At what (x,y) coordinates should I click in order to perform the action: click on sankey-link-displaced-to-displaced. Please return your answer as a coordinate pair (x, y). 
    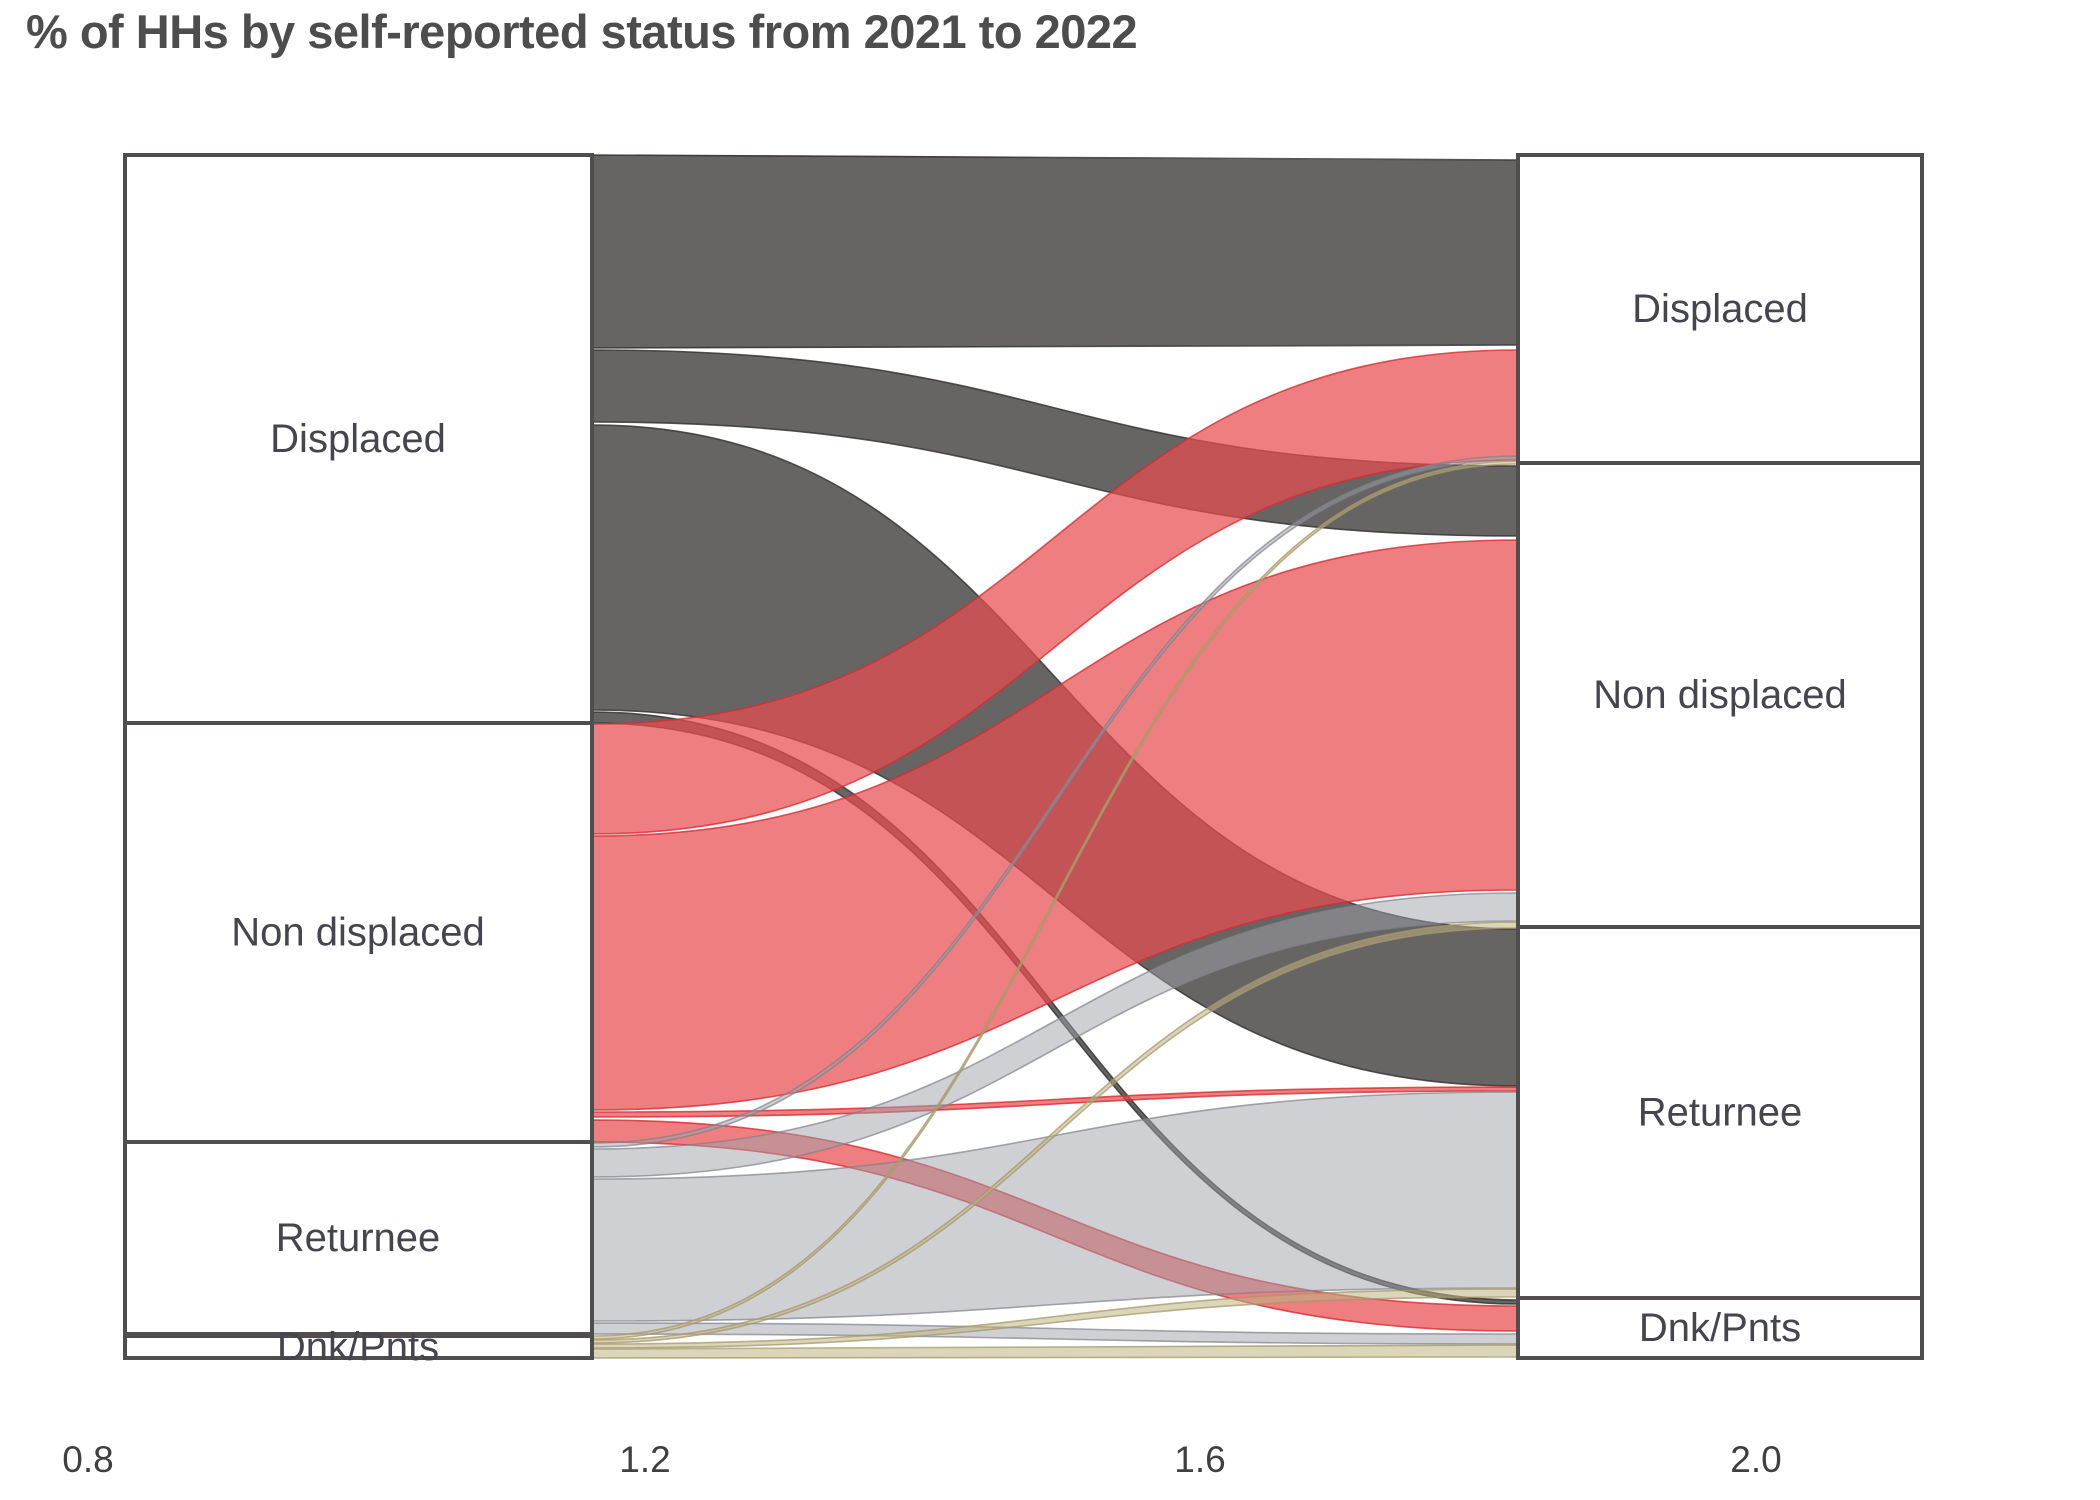
    Looking at the image, I should click on (1055, 251).